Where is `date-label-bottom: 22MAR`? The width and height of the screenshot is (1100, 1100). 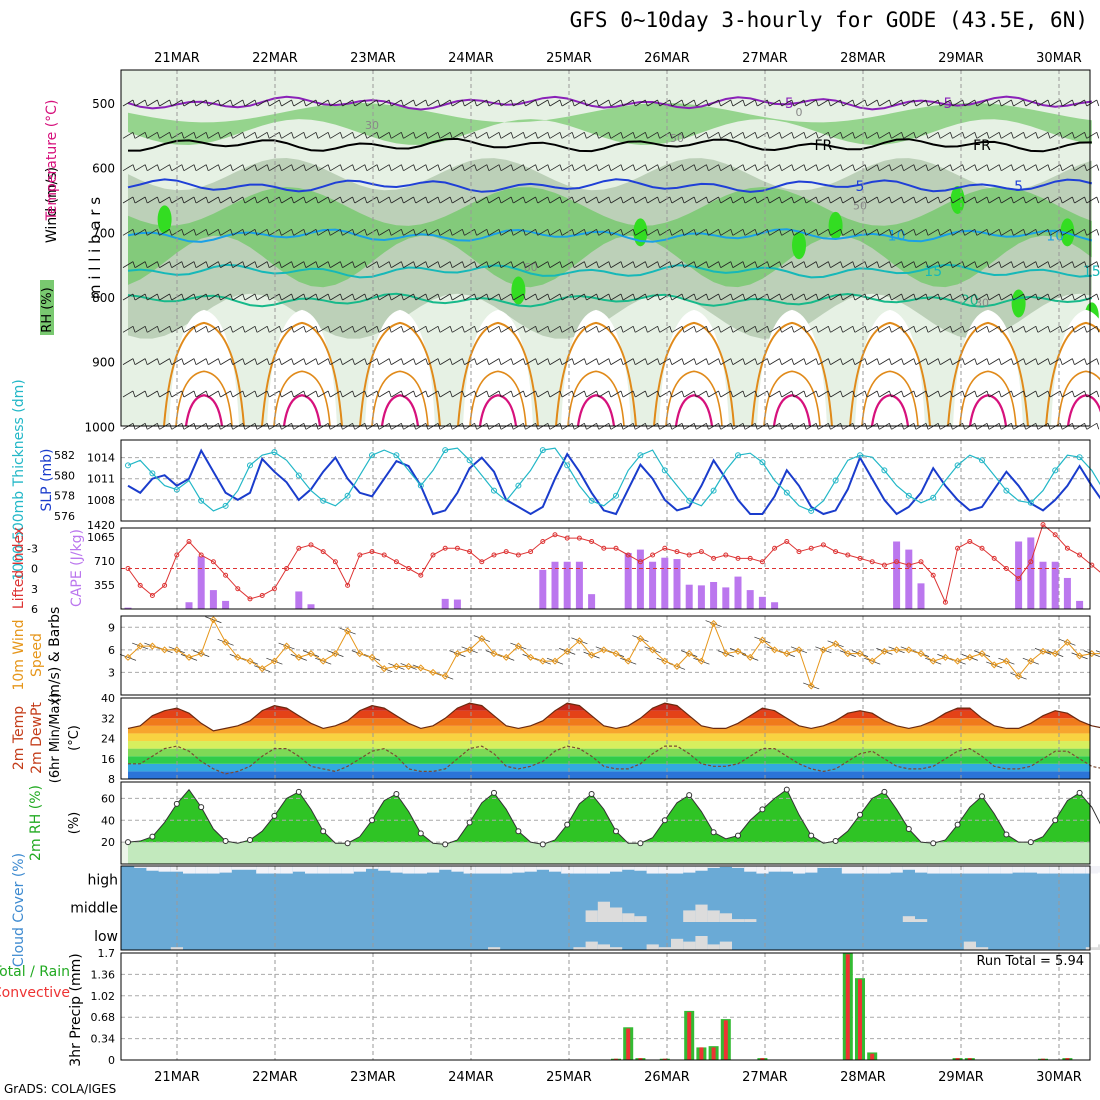 date-label-bottom: 22MAR is located at coordinates (275, 1077).